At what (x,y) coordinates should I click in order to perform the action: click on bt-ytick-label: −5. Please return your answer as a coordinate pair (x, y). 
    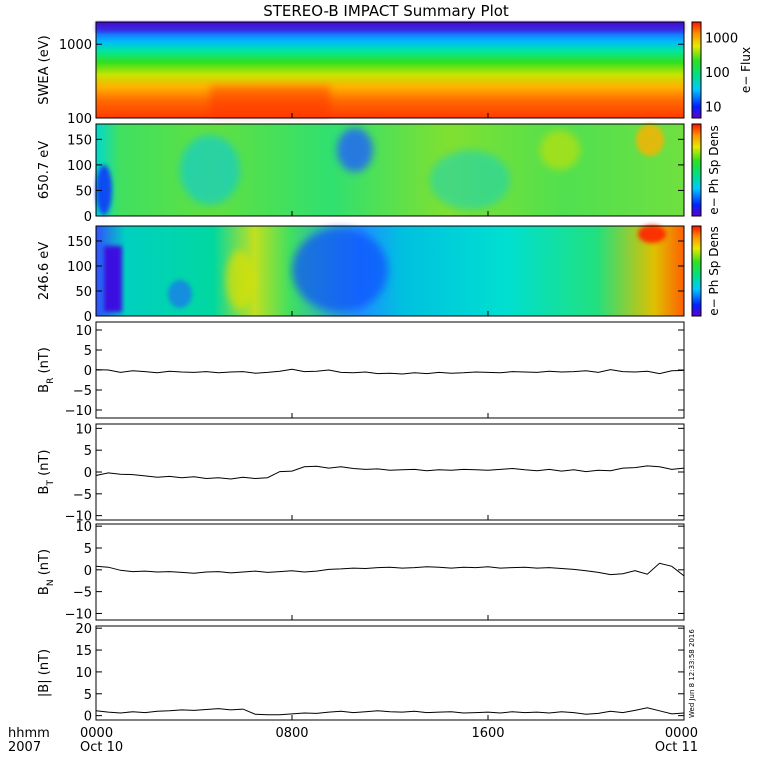
    Looking at the image, I should click on (82, 495).